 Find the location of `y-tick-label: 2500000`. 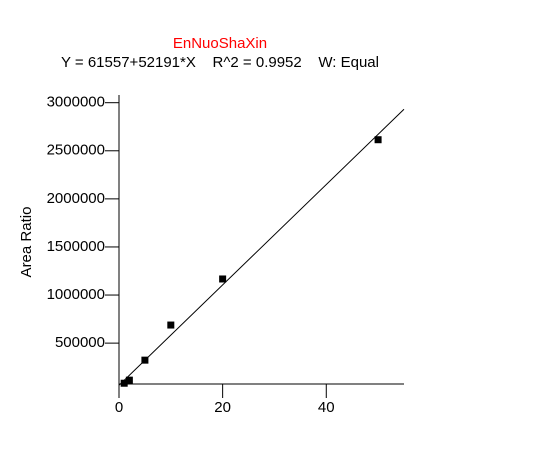

y-tick-label: 2500000 is located at coordinates (76, 150).